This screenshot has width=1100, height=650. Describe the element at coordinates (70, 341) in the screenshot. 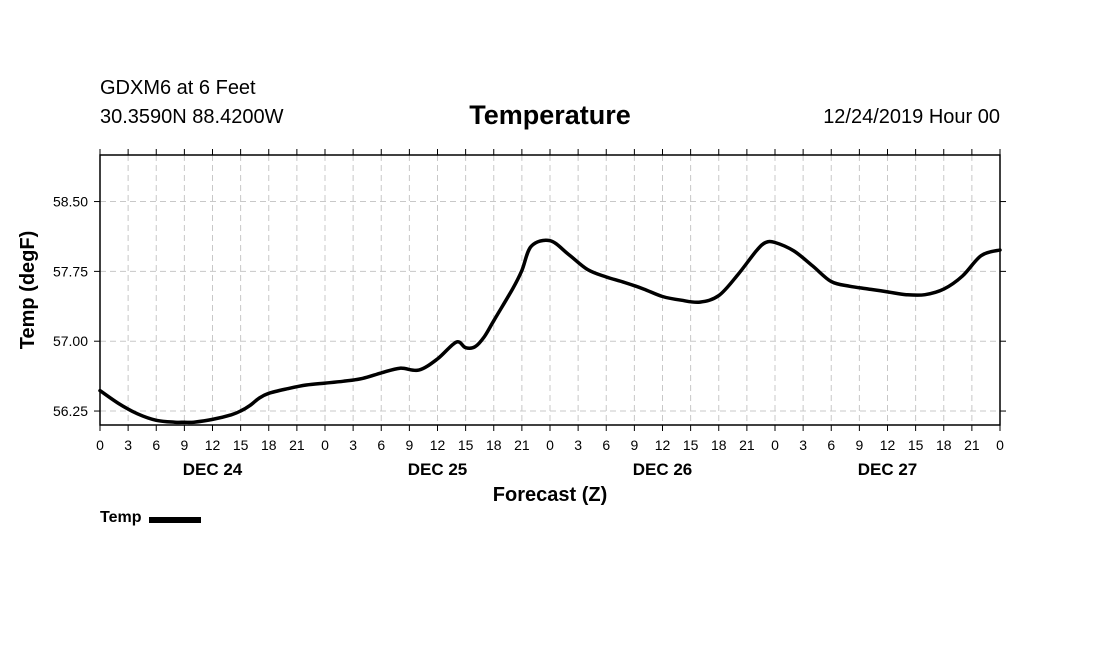

I see `y-tick-label: 57.00` at that location.